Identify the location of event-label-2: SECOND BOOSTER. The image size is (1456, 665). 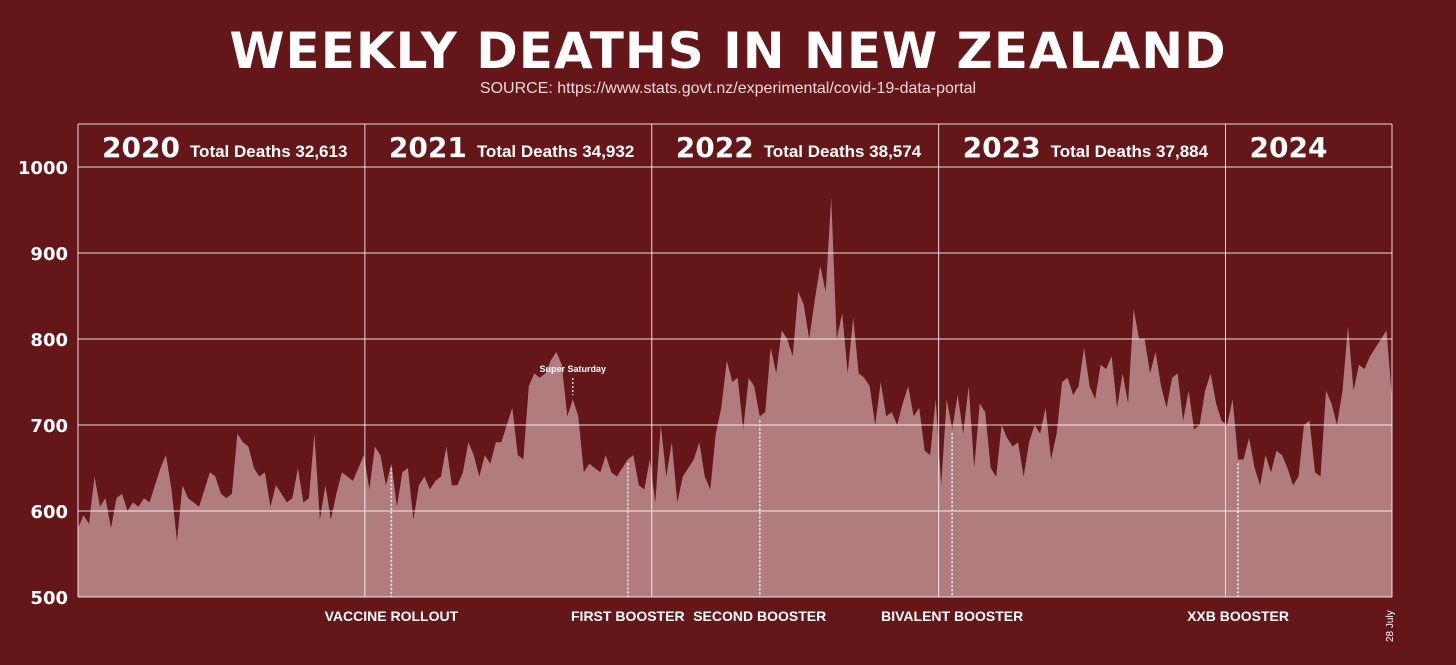
(759, 616).